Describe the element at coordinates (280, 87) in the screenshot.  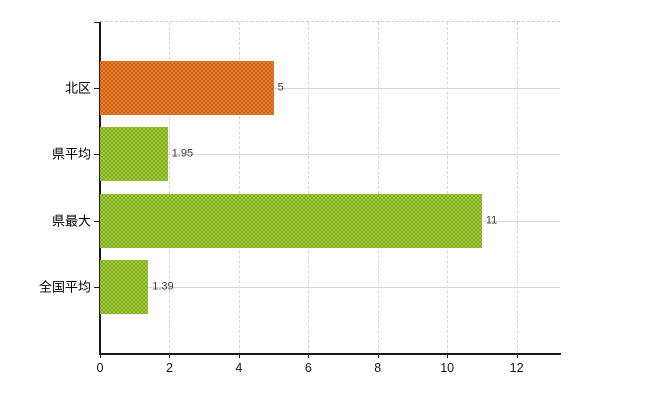
I see `value-label: 5` at that location.